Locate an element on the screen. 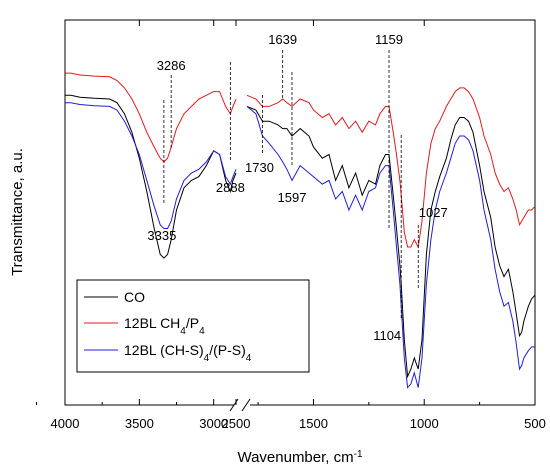 The image size is (550, 471). peak-label-1027: 1027 is located at coordinates (433, 212).